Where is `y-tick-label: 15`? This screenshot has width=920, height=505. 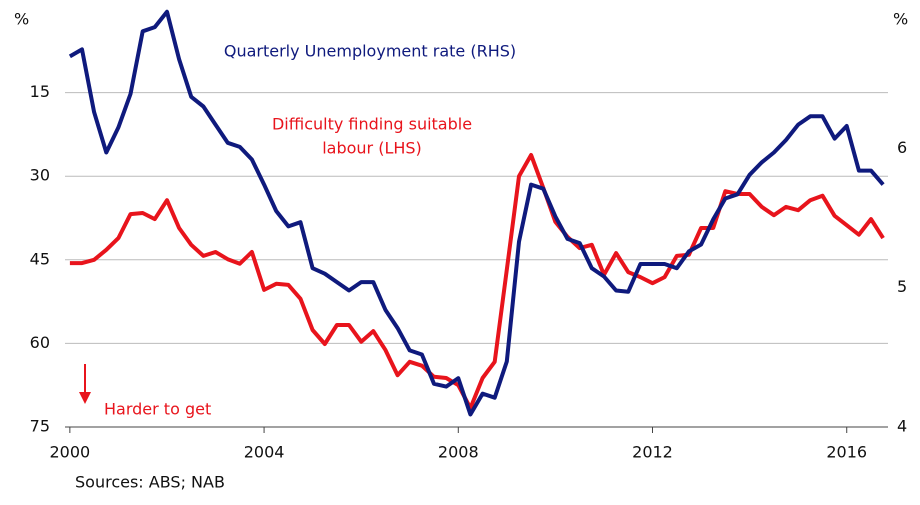
y-tick-label: 15 is located at coordinates (40, 91).